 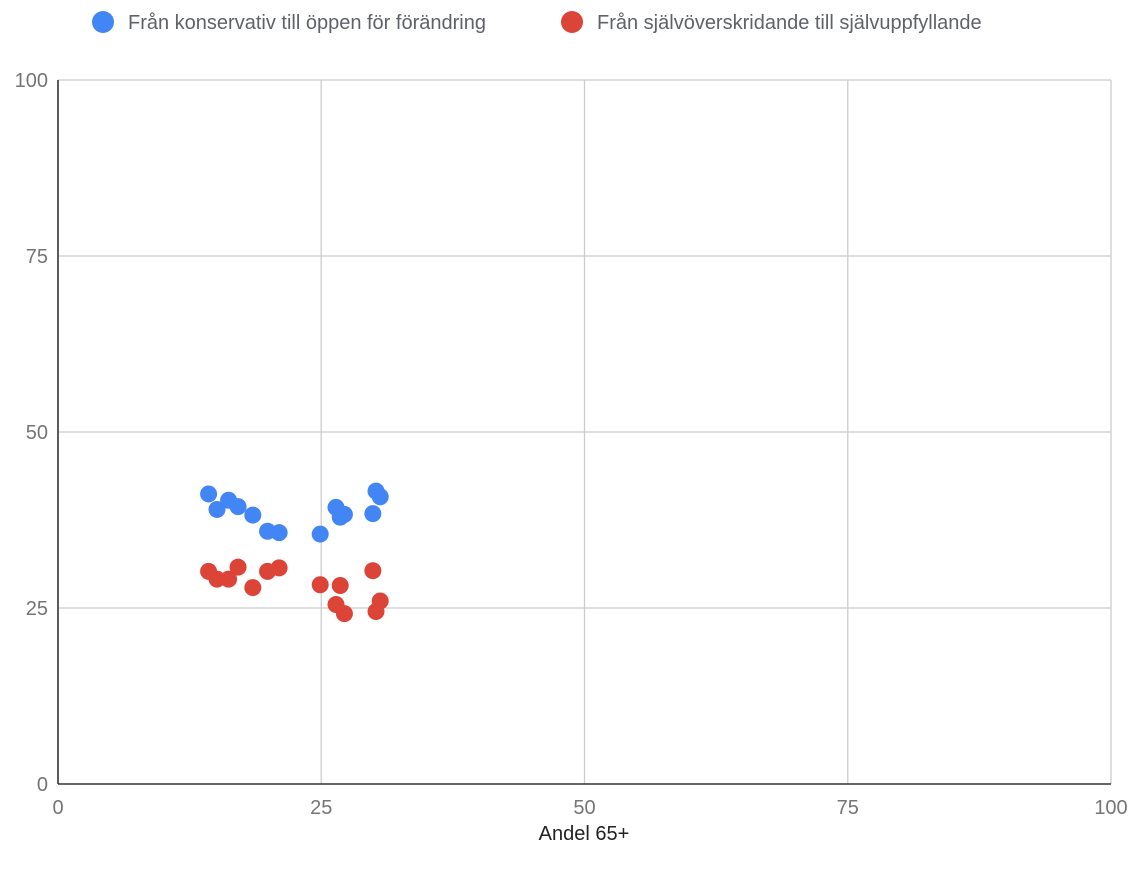 What do you see at coordinates (37, 609) in the screenshot?
I see `y-tick-label: 25` at bounding box center [37, 609].